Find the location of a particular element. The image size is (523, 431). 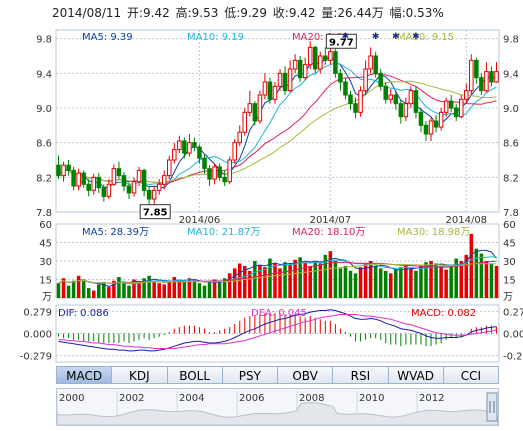

tab-obv: OBV is located at coordinates (305, 375).